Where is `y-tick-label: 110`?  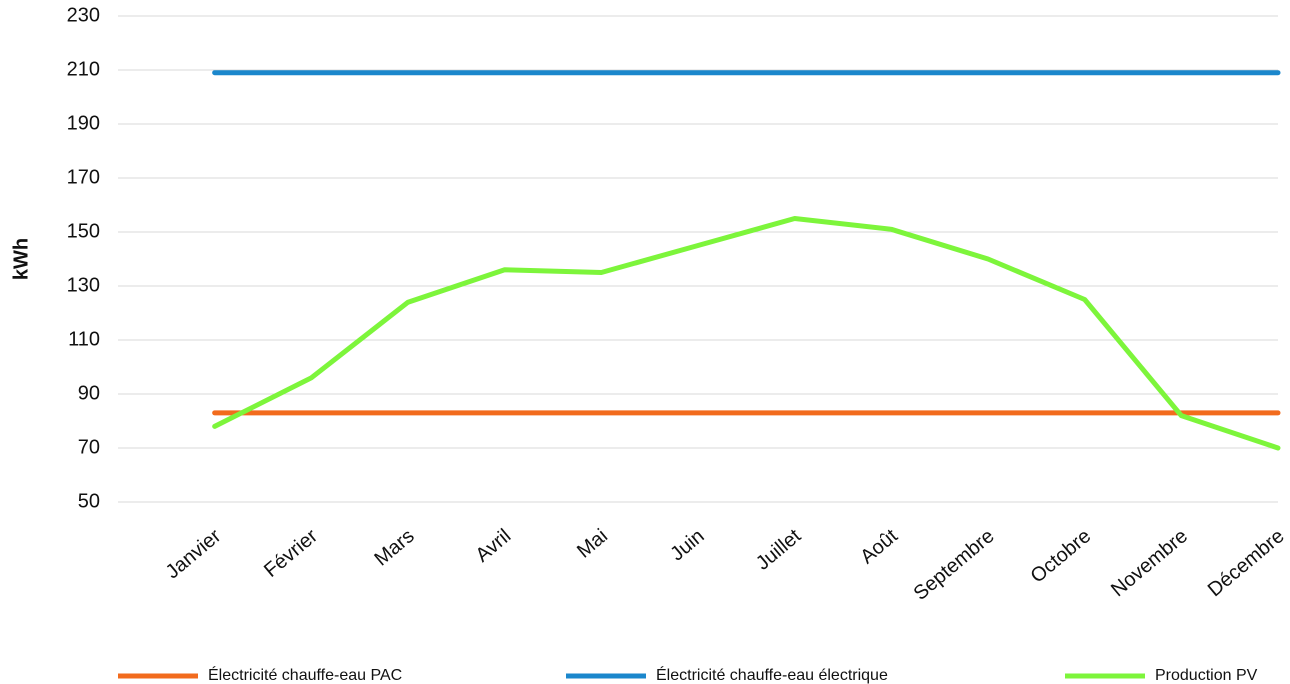
y-tick-label: 110 is located at coordinates (84, 339).